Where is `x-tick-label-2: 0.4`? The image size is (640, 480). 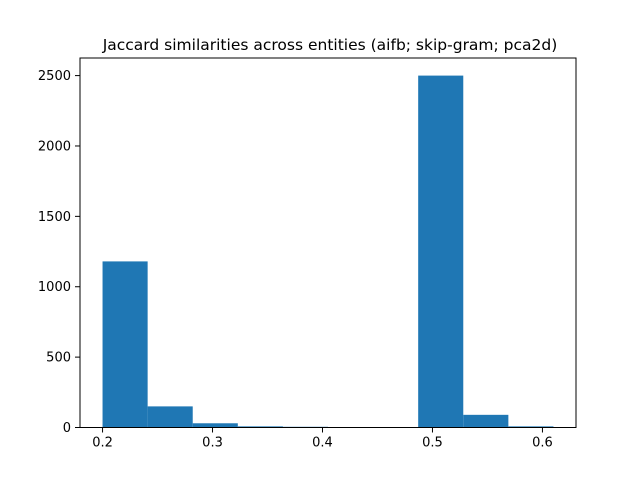
x-tick-label-2: 0.4 is located at coordinates (322, 443).